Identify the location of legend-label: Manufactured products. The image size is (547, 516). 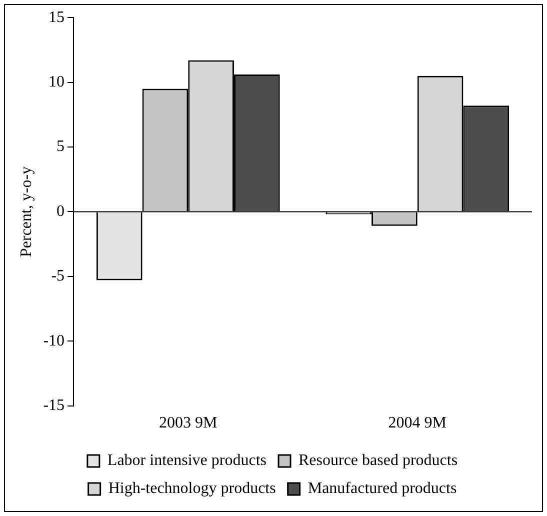
(382, 489).